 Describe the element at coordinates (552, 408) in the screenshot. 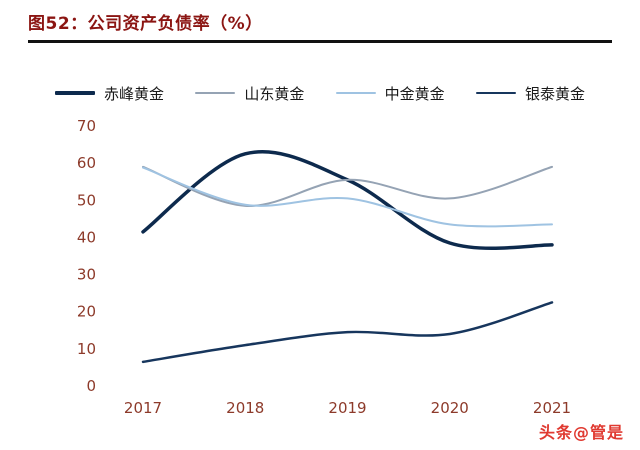

I see `x-axis-tick-label: 2021` at that location.